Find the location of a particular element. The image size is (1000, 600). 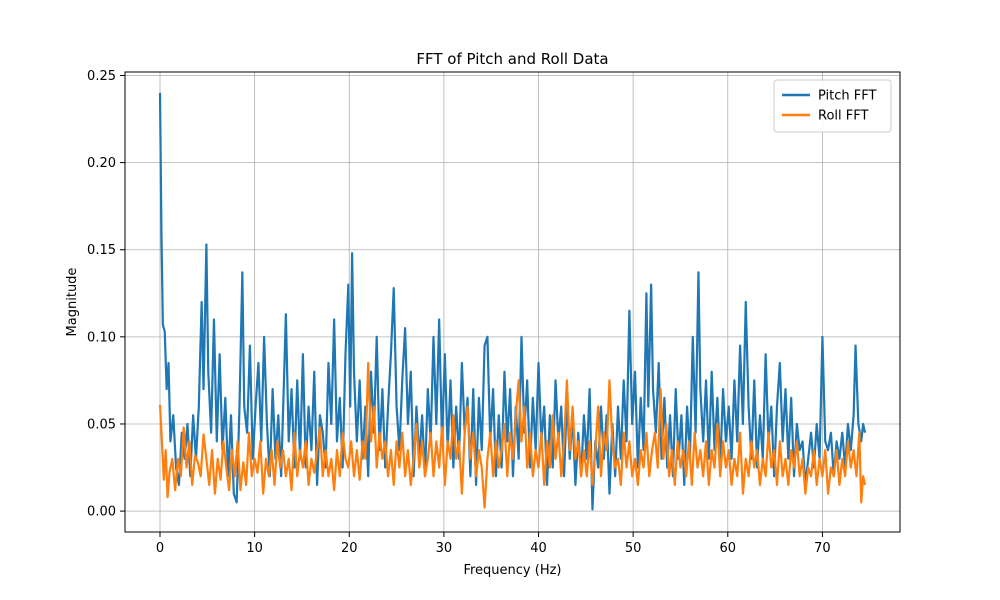

x-tick-label: 40 is located at coordinates (538, 548).